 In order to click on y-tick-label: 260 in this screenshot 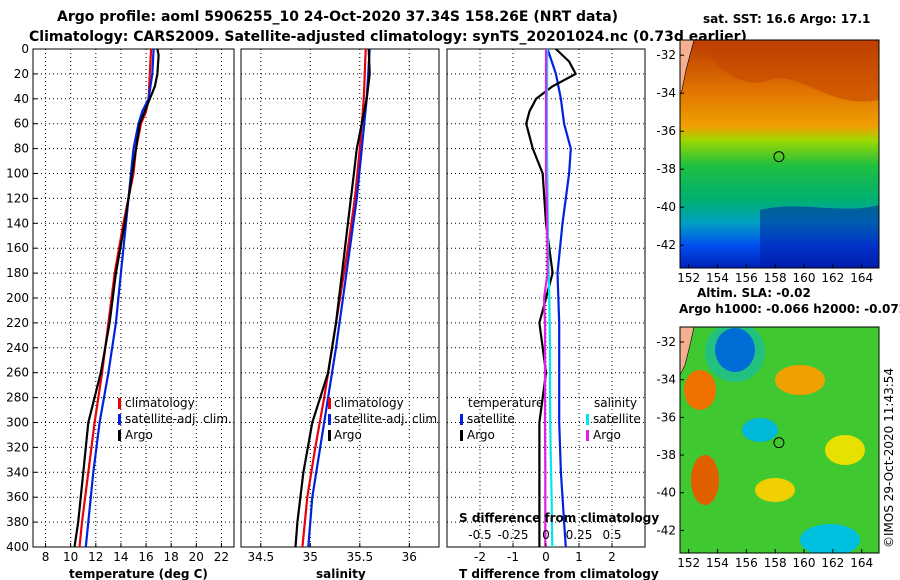, I will do `click(17, 373)`.